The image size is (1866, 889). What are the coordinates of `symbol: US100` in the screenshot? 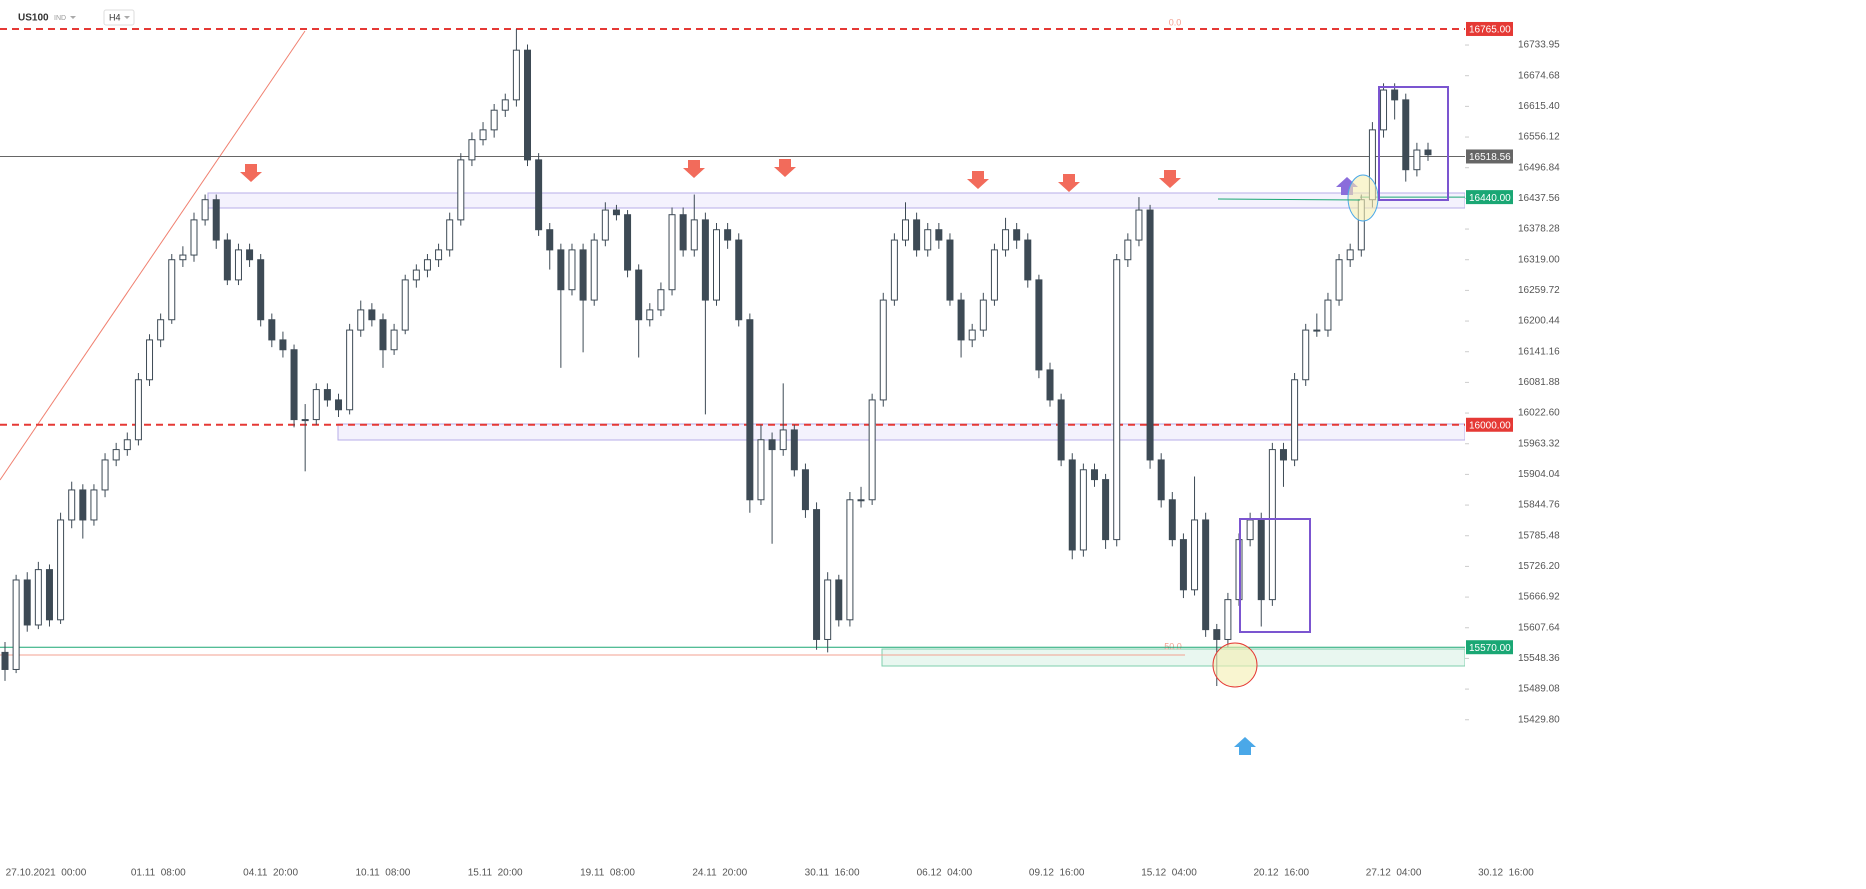 It's located at (33, 18).